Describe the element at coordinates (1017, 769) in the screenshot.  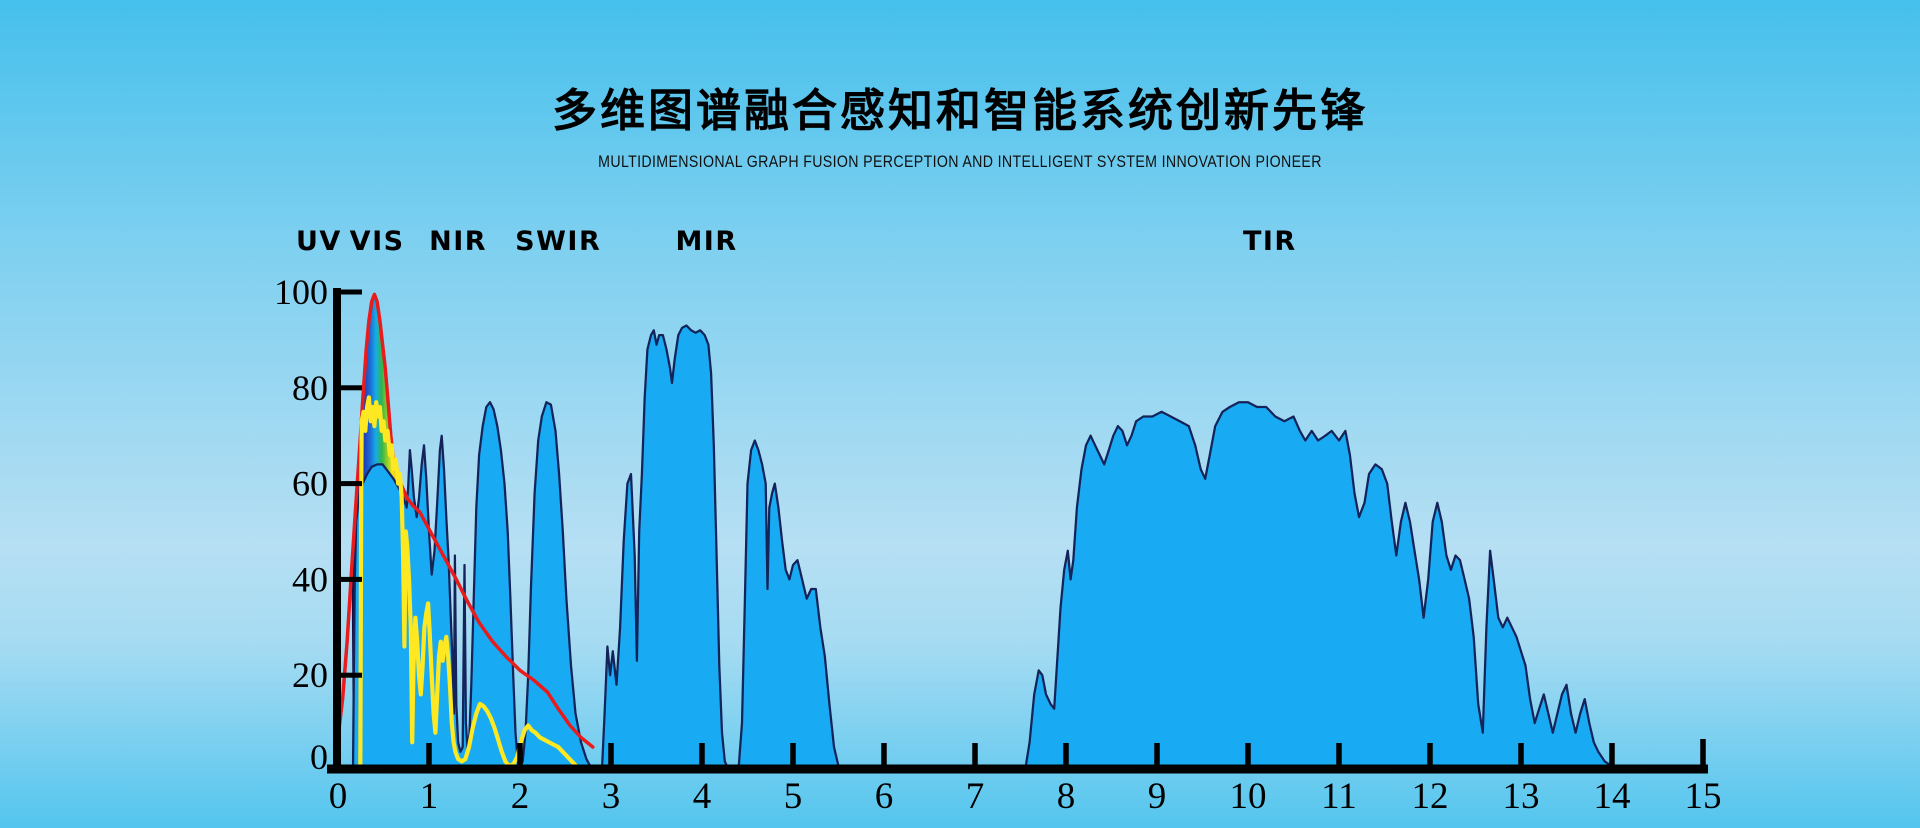
I see `x-axis` at that location.